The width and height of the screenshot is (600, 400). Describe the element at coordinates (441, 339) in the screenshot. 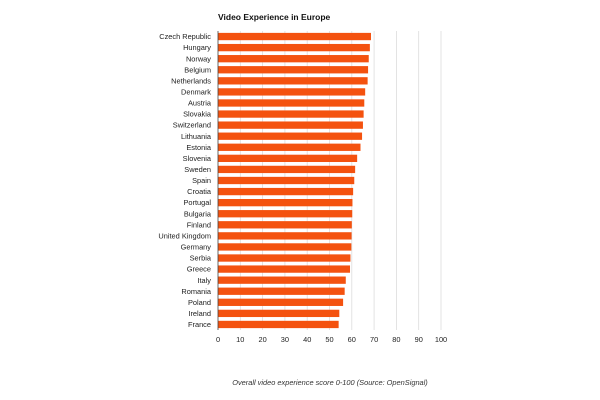

I see `x-tick-label: 100` at that location.